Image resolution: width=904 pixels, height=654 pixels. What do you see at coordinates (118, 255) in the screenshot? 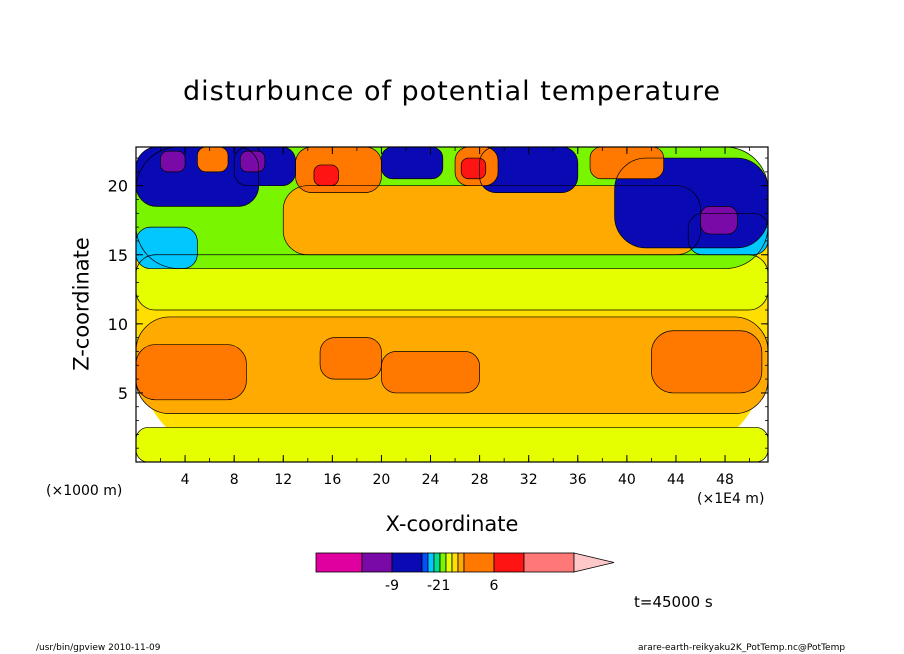
I see `y-tick-label: 15` at bounding box center [118, 255].